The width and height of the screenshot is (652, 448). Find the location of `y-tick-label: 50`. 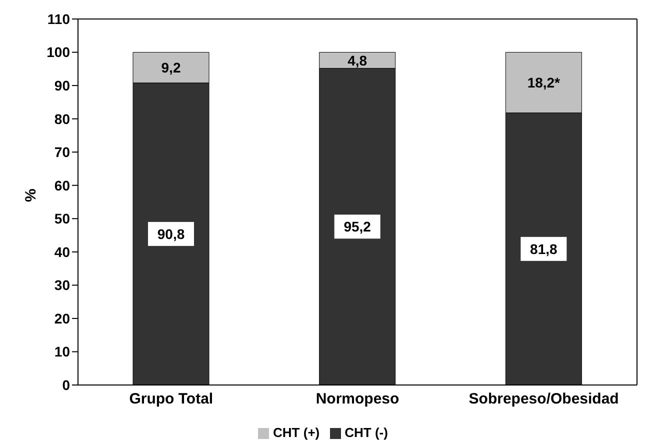

y-tick-label: 50 is located at coordinates (62, 218).